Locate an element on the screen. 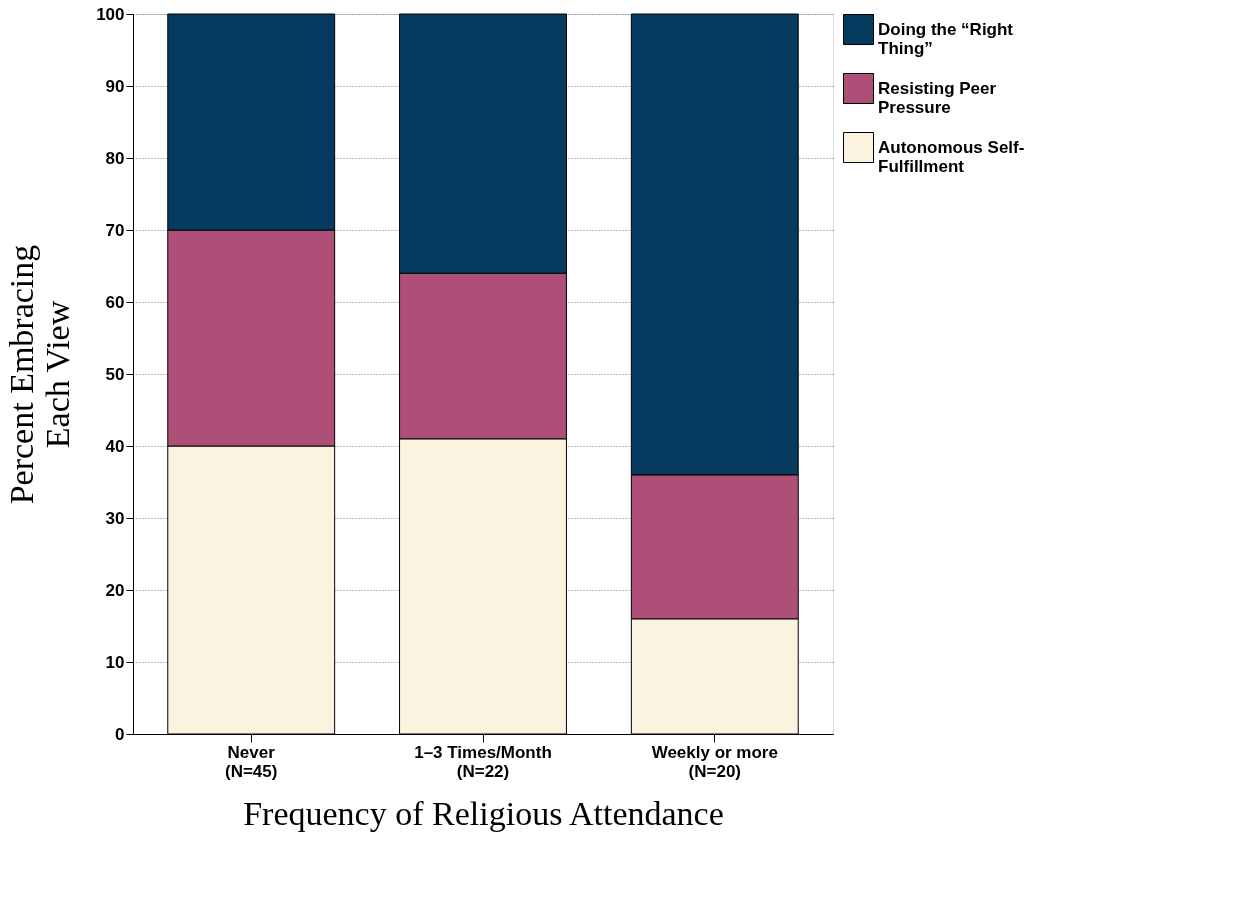  x-tick-label: Never (N=45) is located at coordinates (251, 761).